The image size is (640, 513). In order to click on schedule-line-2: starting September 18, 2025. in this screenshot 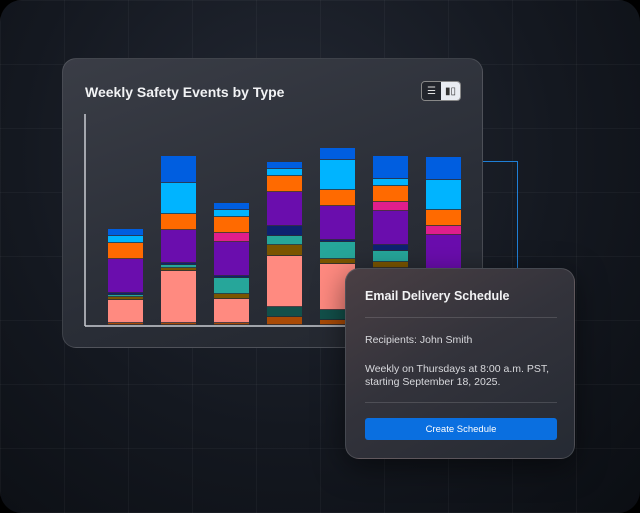, I will do `click(433, 382)`.